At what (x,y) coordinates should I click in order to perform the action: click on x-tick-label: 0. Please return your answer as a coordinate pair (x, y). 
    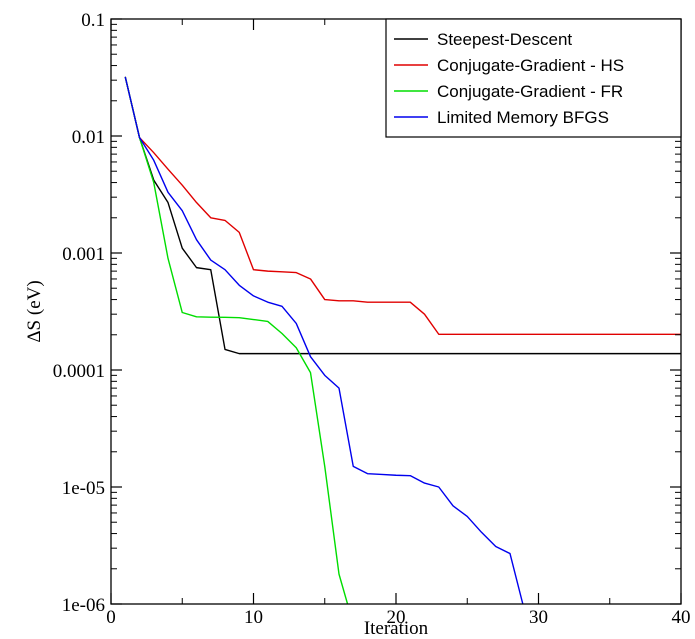
    Looking at the image, I should click on (111, 617).